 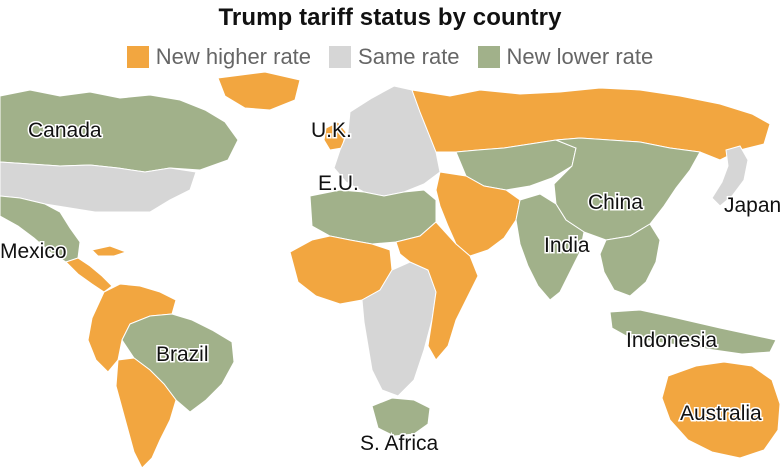 What do you see at coordinates (387, 141) in the screenshot?
I see `country-europe` at bounding box center [387, 141].